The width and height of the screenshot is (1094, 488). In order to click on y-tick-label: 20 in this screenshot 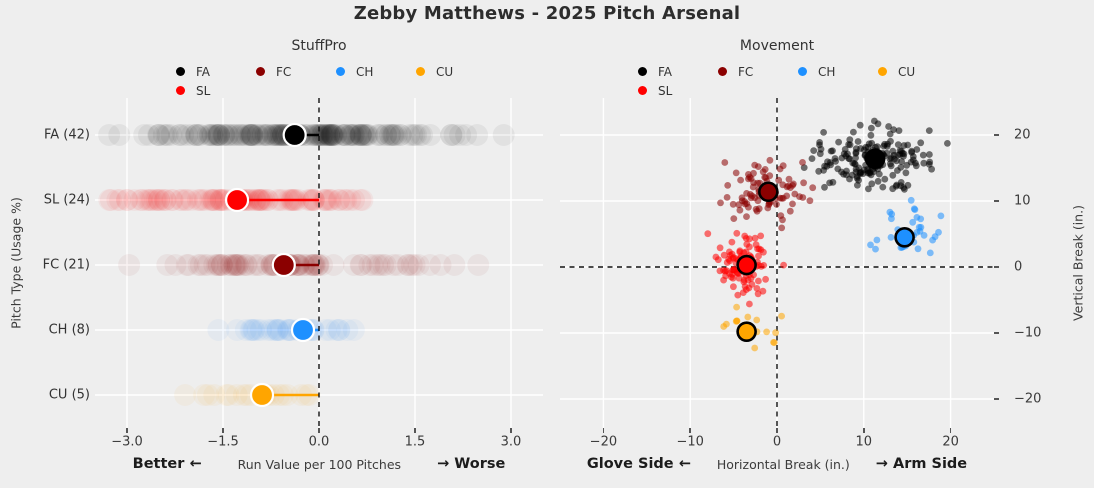, I will do `click(1022, 135)`.